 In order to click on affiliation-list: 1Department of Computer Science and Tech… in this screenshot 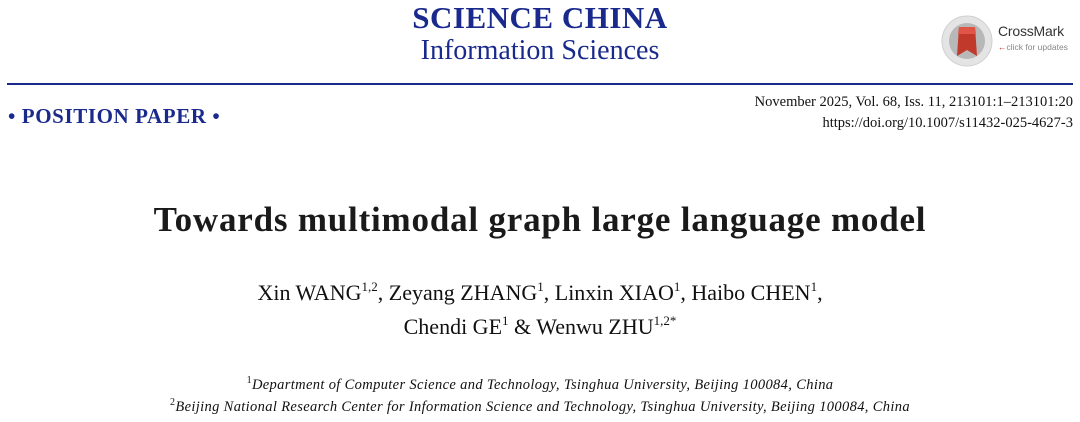, I will do `click(540, 396)`.